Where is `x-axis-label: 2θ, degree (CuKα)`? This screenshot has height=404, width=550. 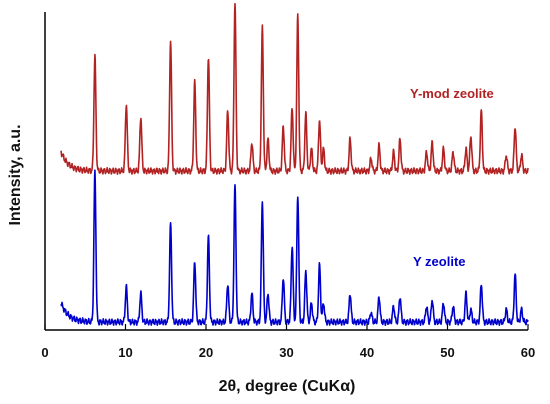 x-axis-label: 2θ, degree (CuKα) is located at coordinates (287, 386).